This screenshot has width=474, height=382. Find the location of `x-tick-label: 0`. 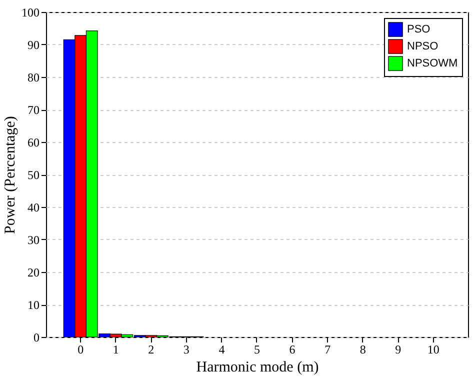

x-tick-label: 0 is located at coordinates (81, 349).